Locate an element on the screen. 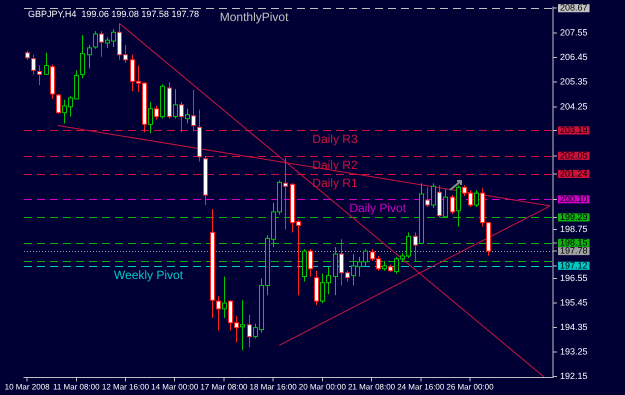 The width and height of the screenshot is (625, 395). y-tick-label: 194.35 is located at coordinates (574, 327).